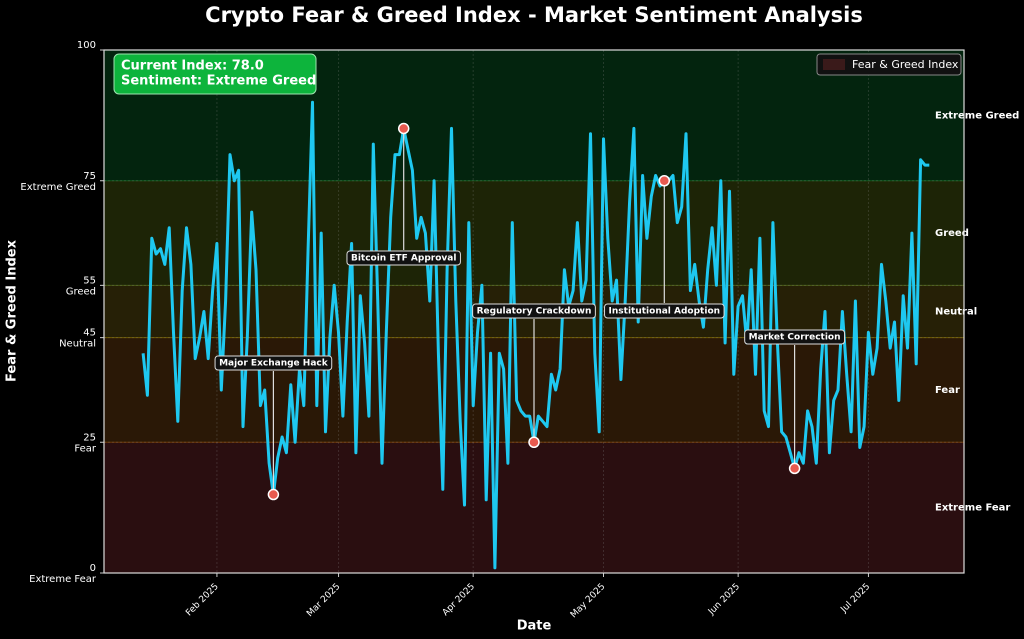 The image size is (1024, 639). What do you see at coordinates (93, 568) in the screenshot?
I see `y-tick-label: 0` at bounding box center [93, 568].